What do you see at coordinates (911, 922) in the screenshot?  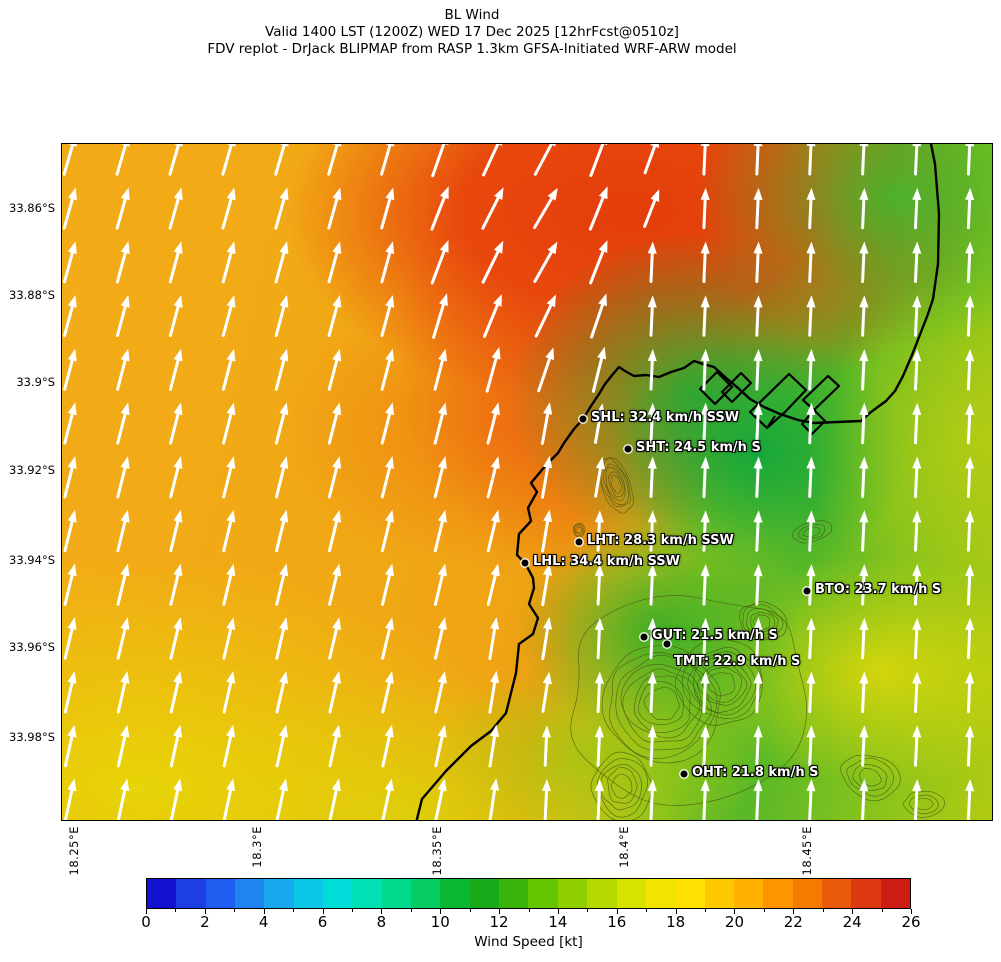 I see `colorbar-tick-label: 26` at bounding box center [911, 922].